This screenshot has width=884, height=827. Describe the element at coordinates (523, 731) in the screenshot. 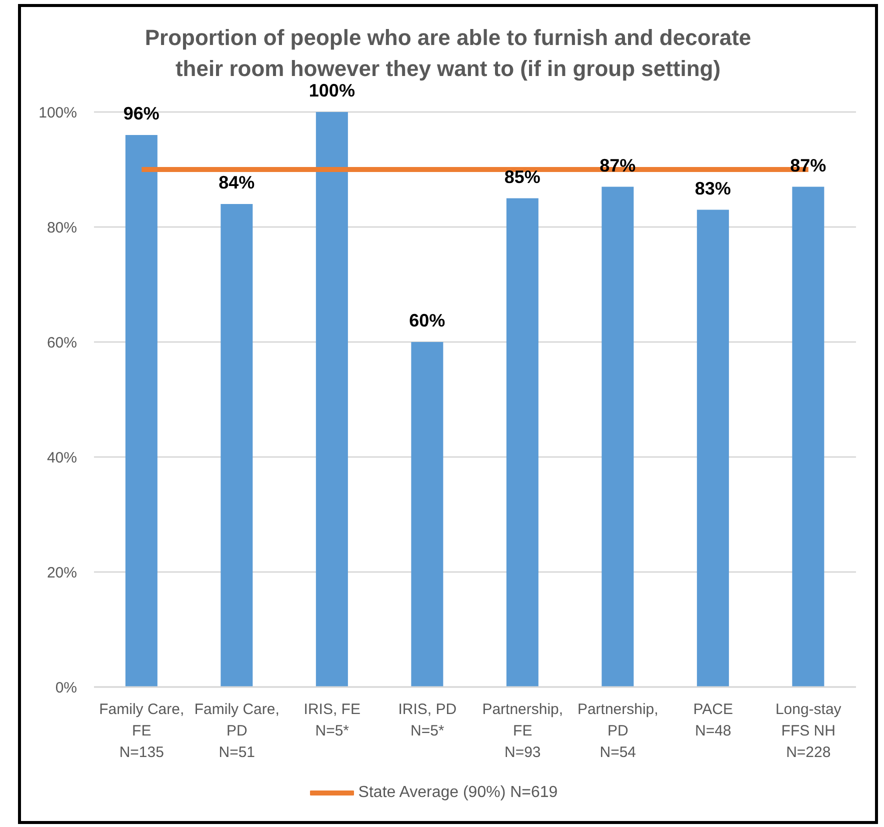

I see `x-tick-label: Partnership, FE N=93` at that location.